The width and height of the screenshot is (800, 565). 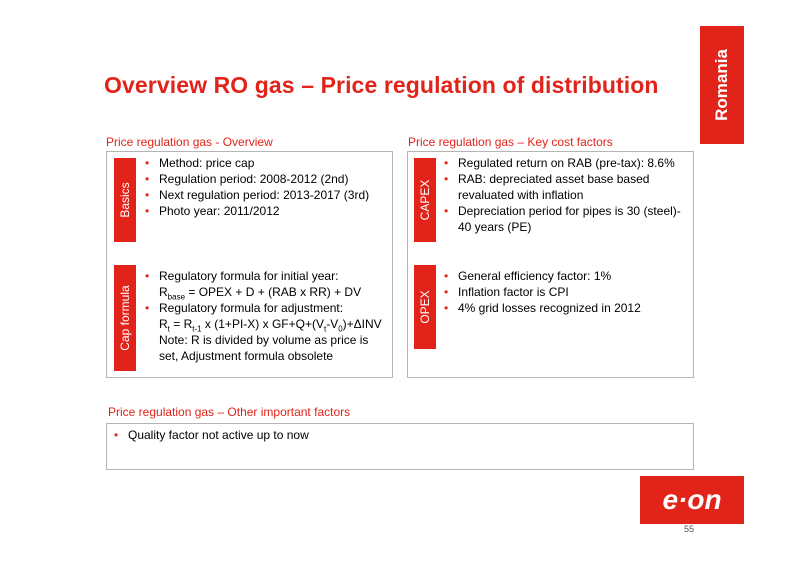 I want to click on country-tab-label: Romania, so click(x=721, y=85).